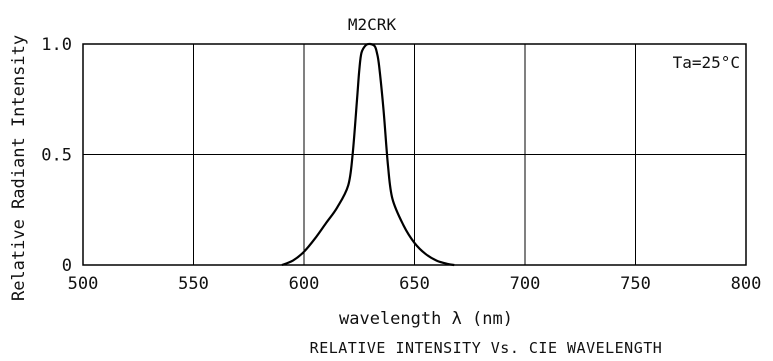  What do you see at coordinates (426, 319) in the screenshot?
I see `x-axis-label: wavelength λ (nm)` at bounding box center [426, 319].